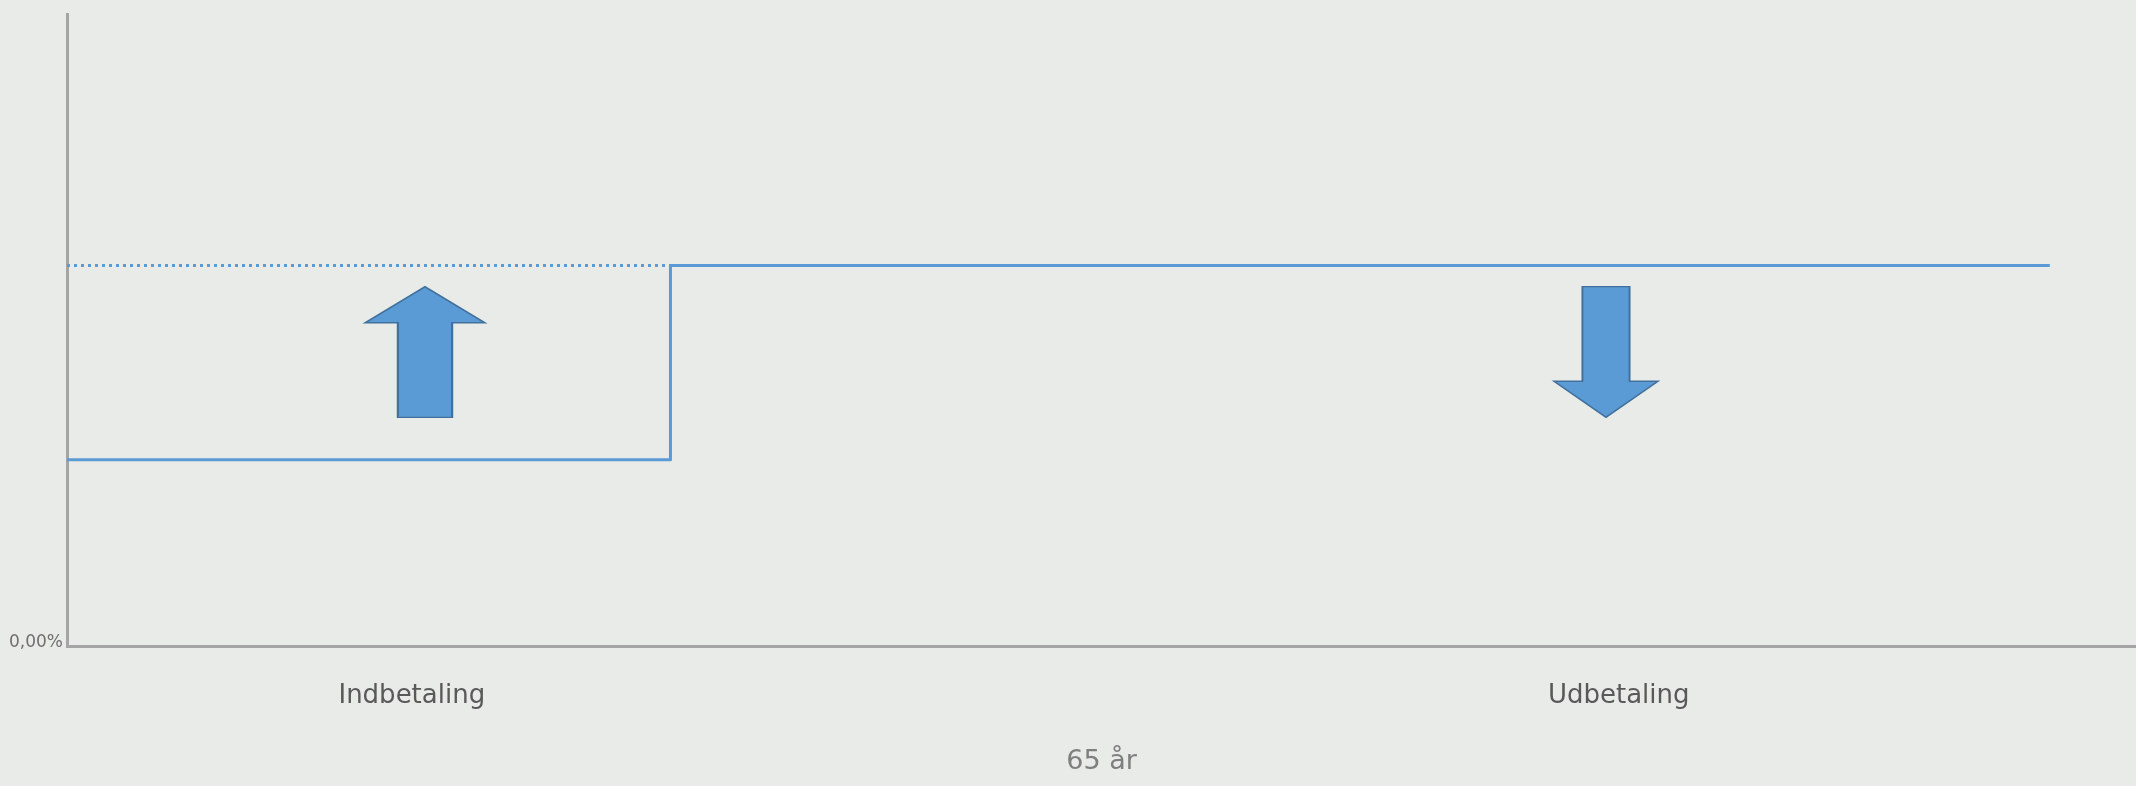 Image resolution: width=2136 pixels, height=786 pixels. I want to click on x-tick-label: Indbetaling, so click(412, 693).